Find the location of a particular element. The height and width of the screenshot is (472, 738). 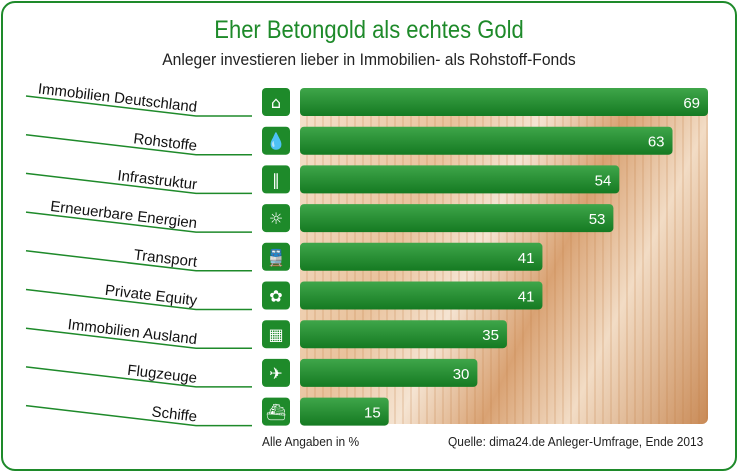

house-icon: ⌂ is located at coordinates (276, 102).